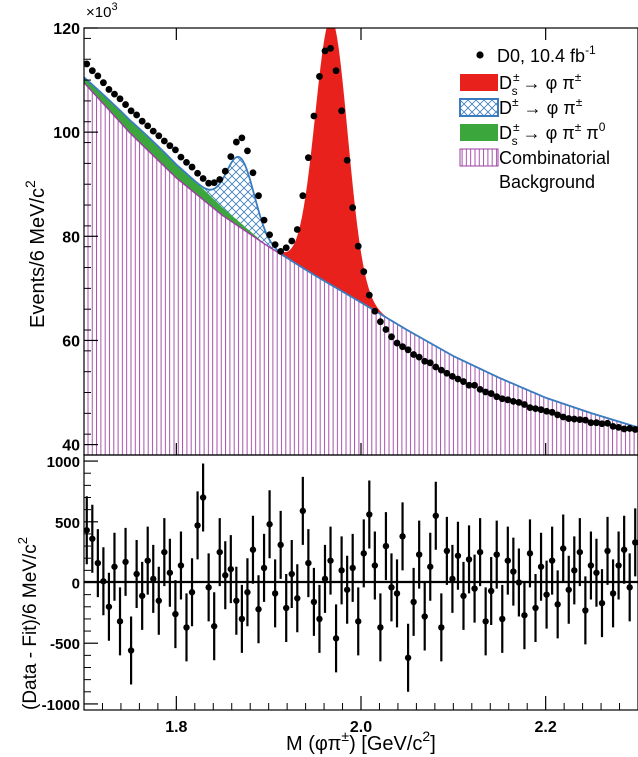 The height and width of the screenshot is (757, 638). I want to click on y-tick-label: 120, so click(66, 29).